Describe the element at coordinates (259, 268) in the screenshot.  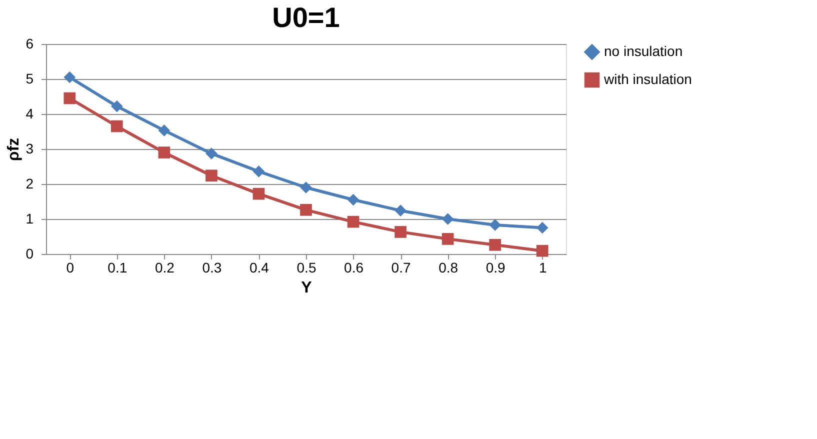
I see `x-tick-label: 0.4` at that location.